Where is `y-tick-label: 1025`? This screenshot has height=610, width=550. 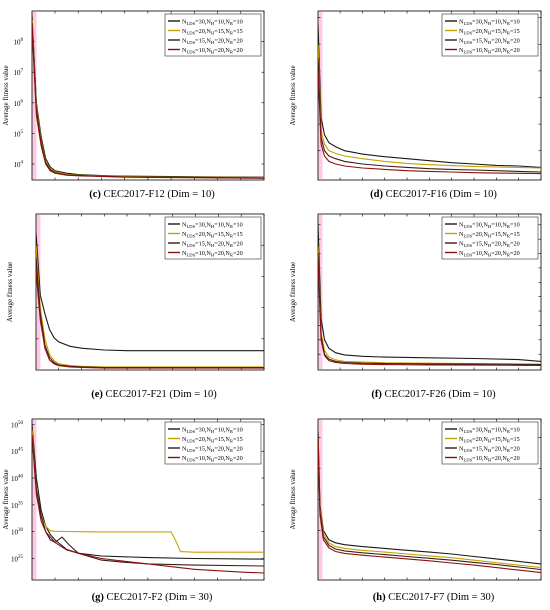
y-tick-label: 1025 is located at coordinates (17, 559).